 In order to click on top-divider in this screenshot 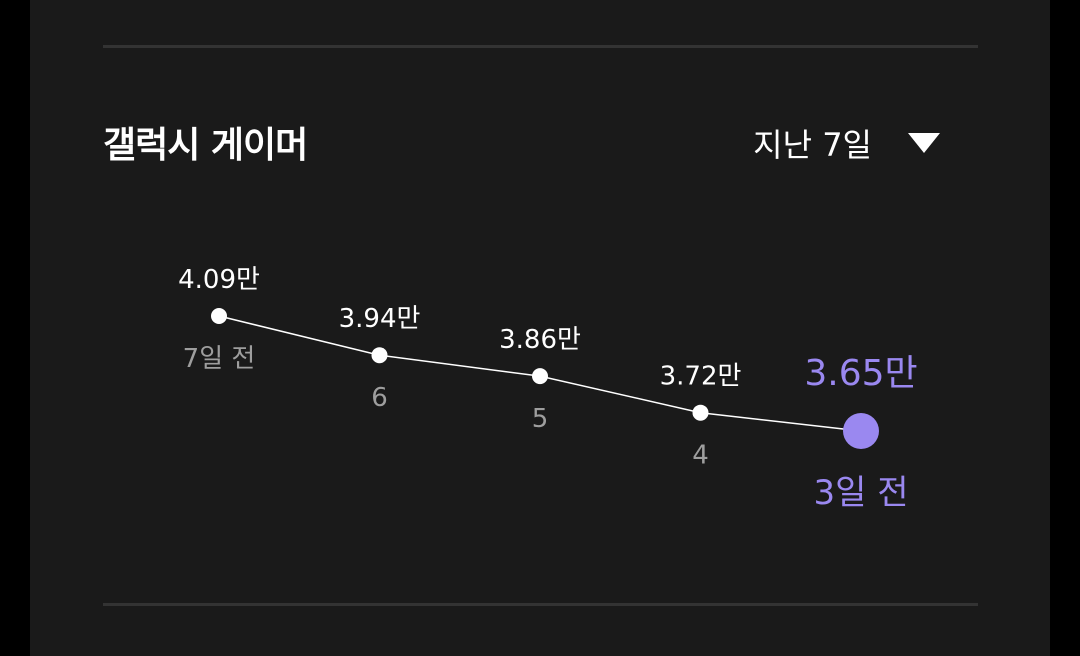, I will do `click(540, 46)`.